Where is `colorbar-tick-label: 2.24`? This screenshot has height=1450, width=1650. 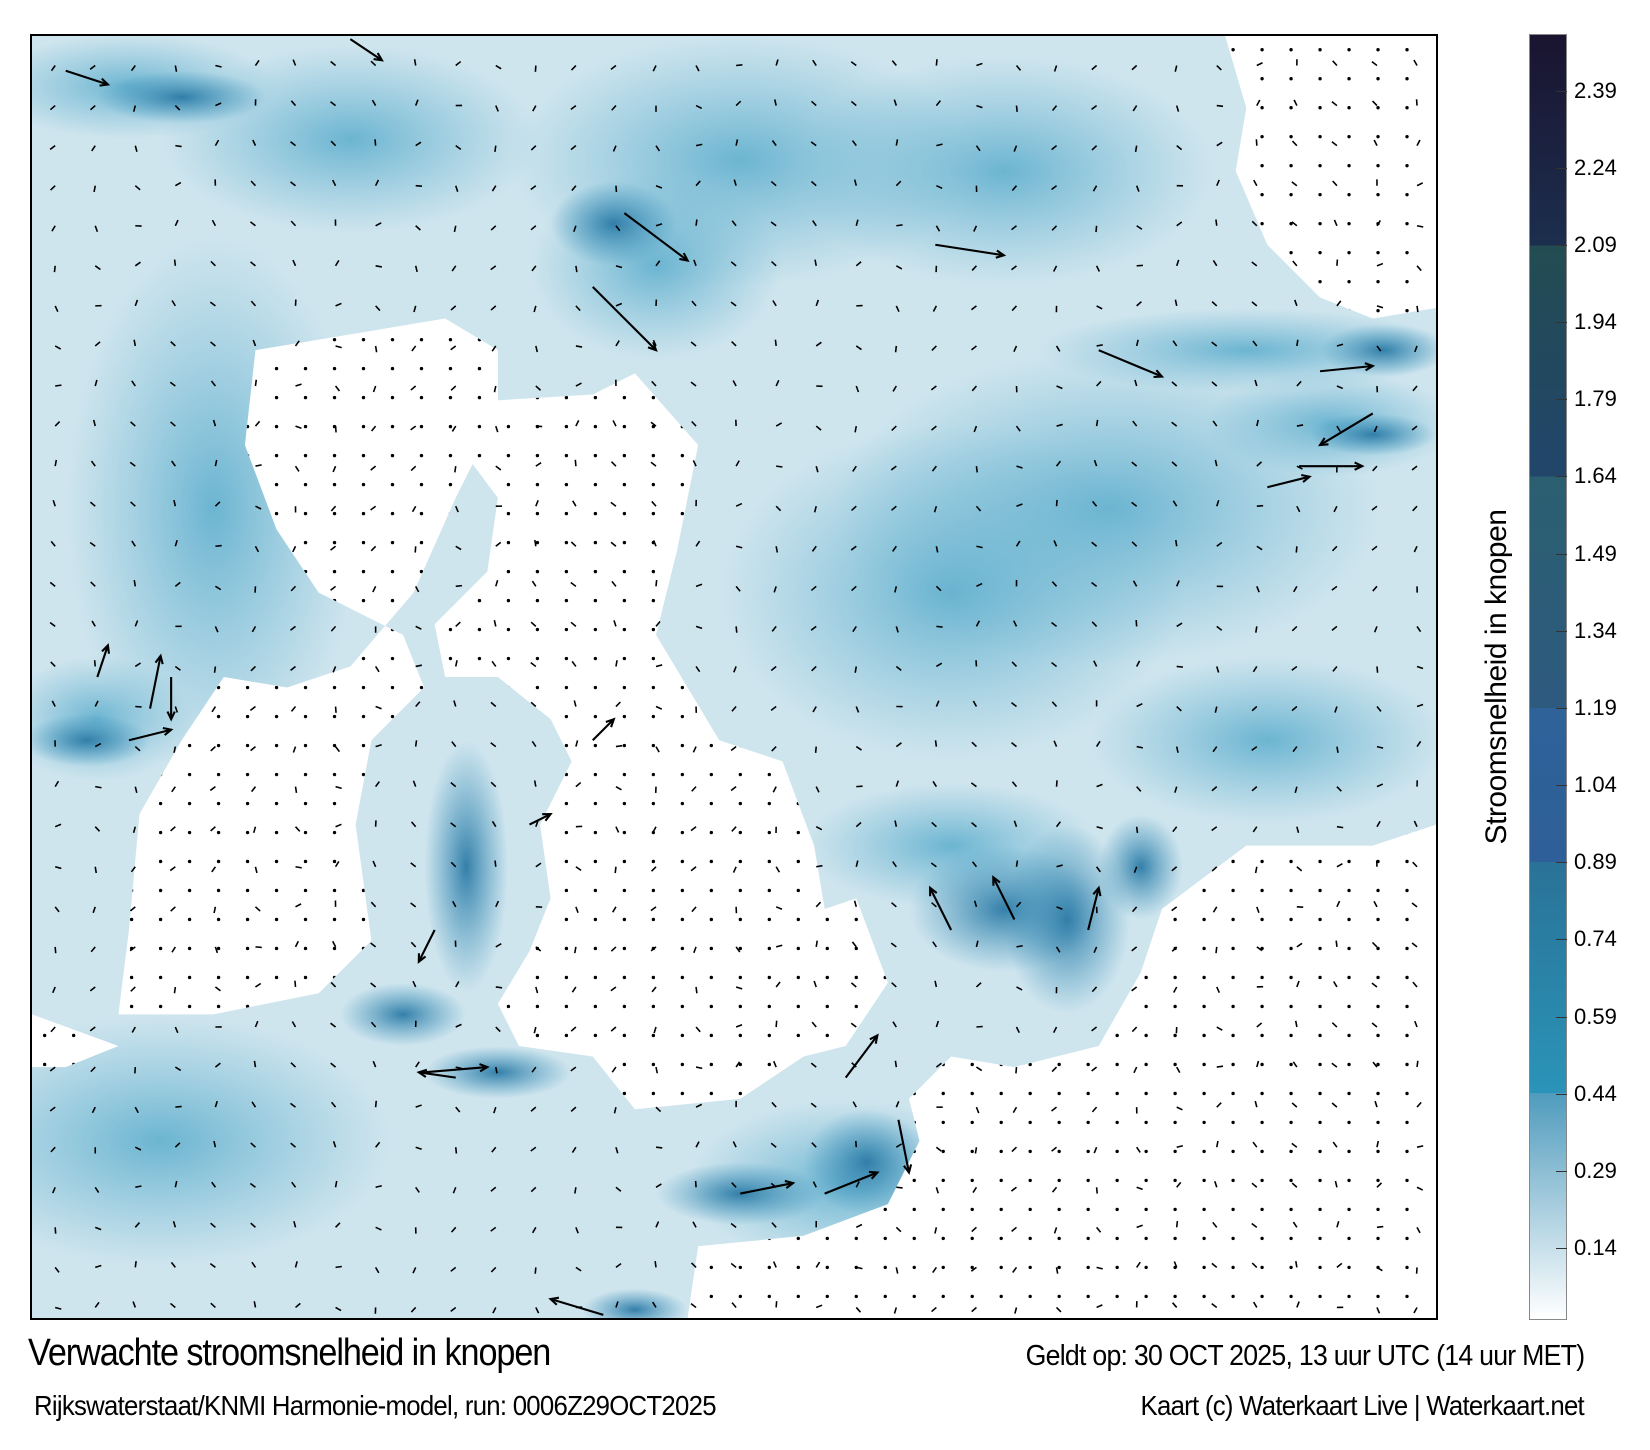 colorbar-tick-label: 2.24 is located at coordinates (1595, 167).